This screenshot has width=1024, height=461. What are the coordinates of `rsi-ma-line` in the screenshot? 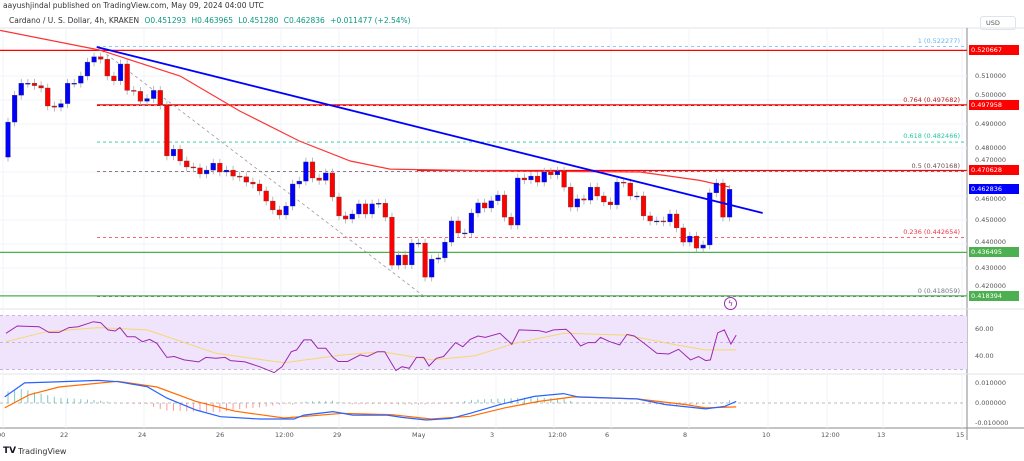 It's located at (371, 345).